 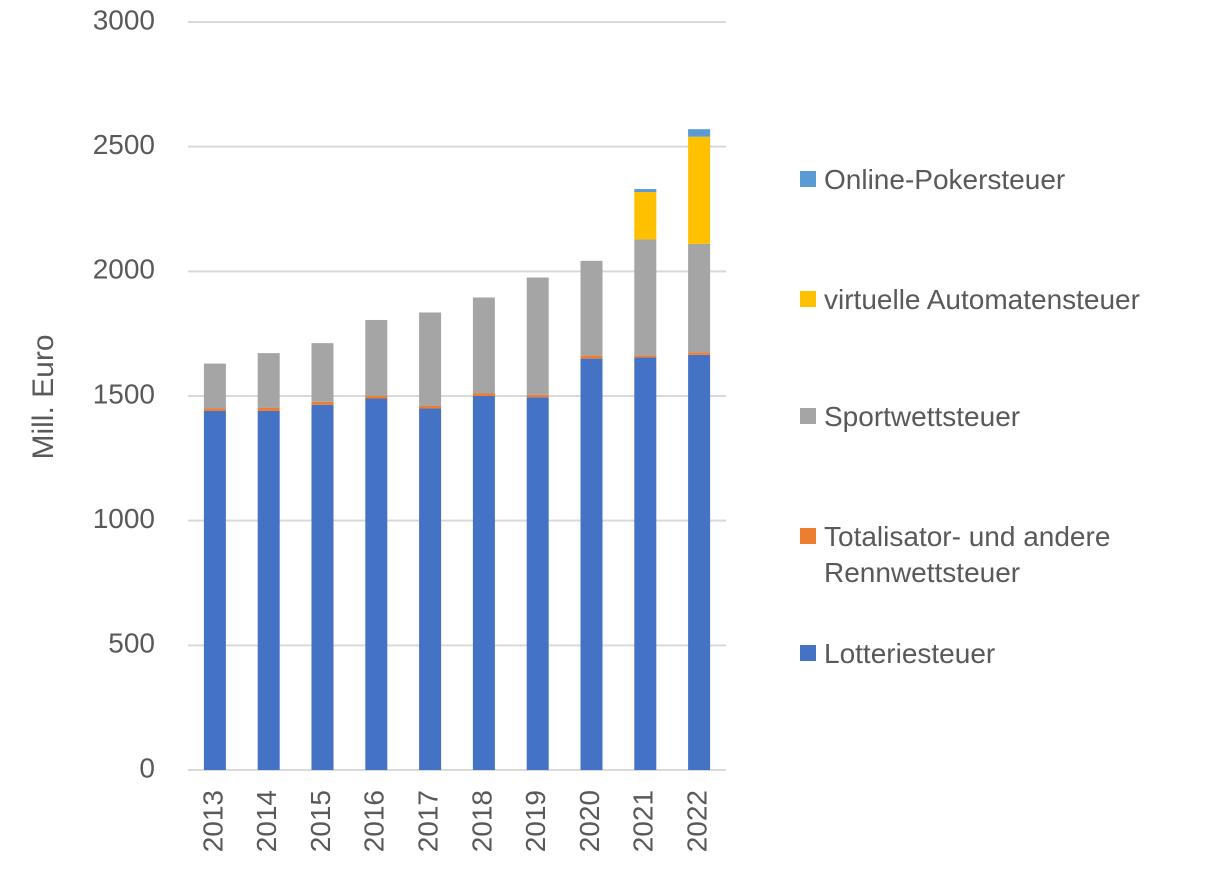 I want to click on legend-item: Online-Pokersteuer, so click(x=1000, y=180).